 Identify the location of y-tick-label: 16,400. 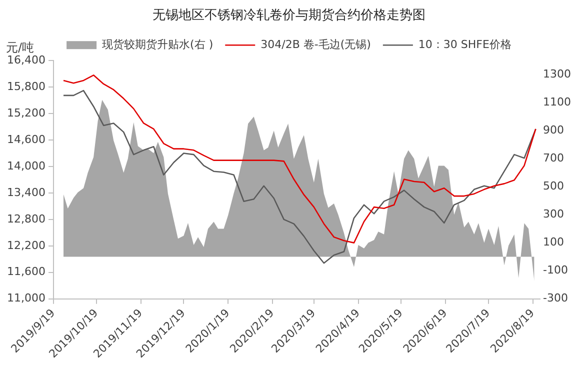
(26, 59).